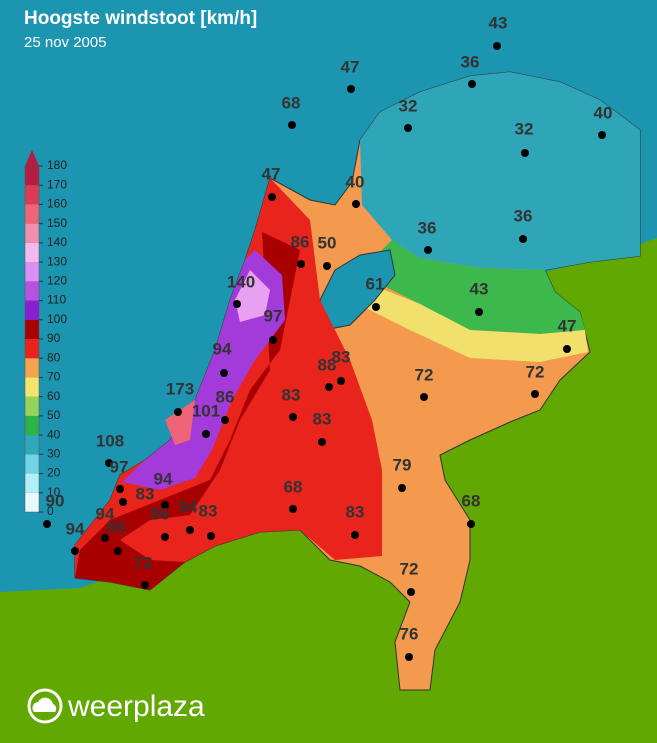 Image resolution: width=657 pixels, height=743 pixels. Describe the element at coordinates (500, 171) in the screenshot. I see `zone-north` at that location.